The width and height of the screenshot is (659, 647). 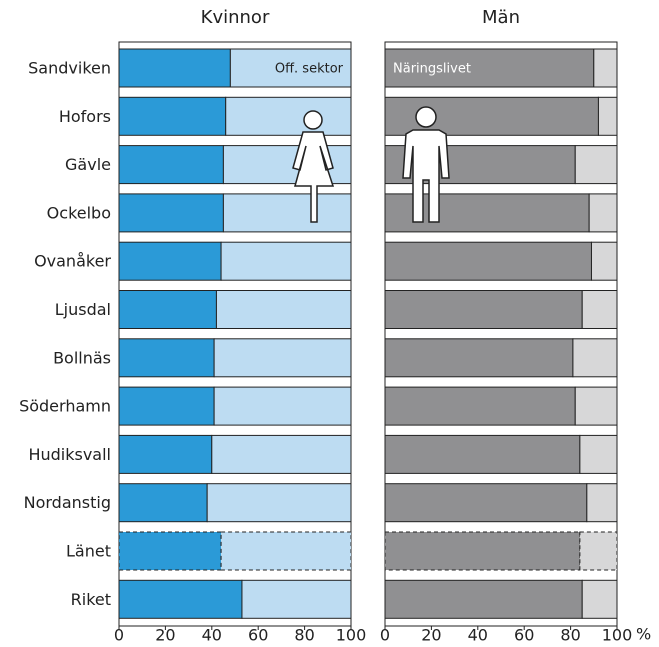 What do you see at coordinates (72, 261) in the screenshot?
I see `category-label: Ovanåker` at bounding box center [72, 261].